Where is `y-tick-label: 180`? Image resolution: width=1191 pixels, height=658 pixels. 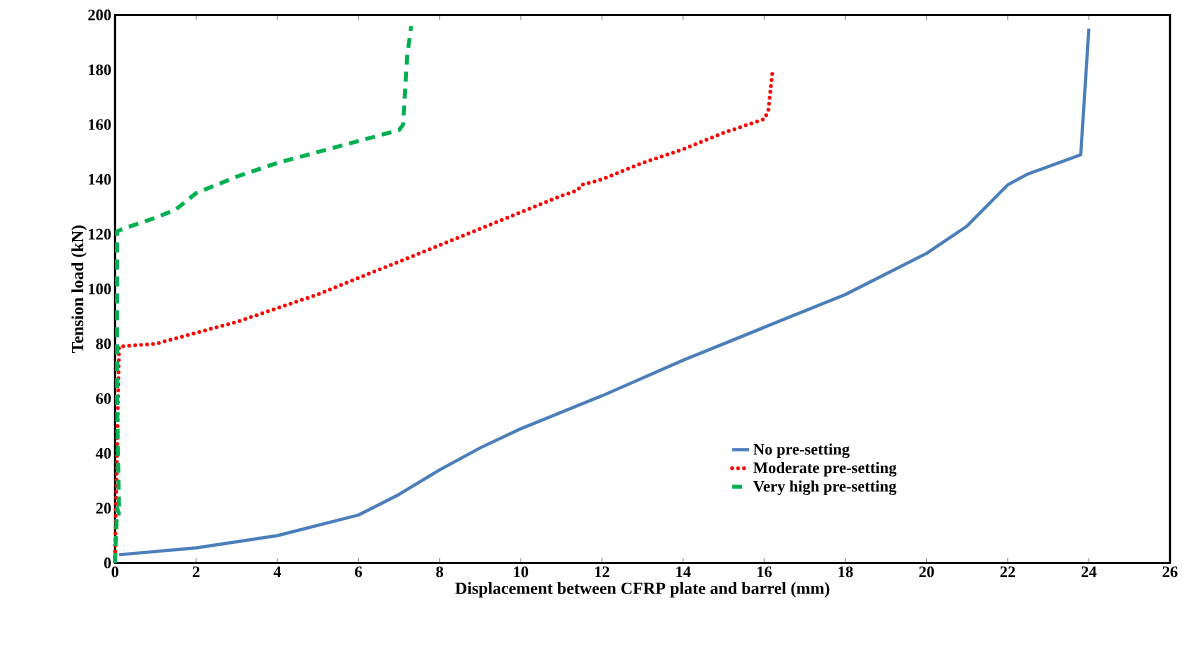
y-tick-label: 180 is located at coordinates (99, 70).